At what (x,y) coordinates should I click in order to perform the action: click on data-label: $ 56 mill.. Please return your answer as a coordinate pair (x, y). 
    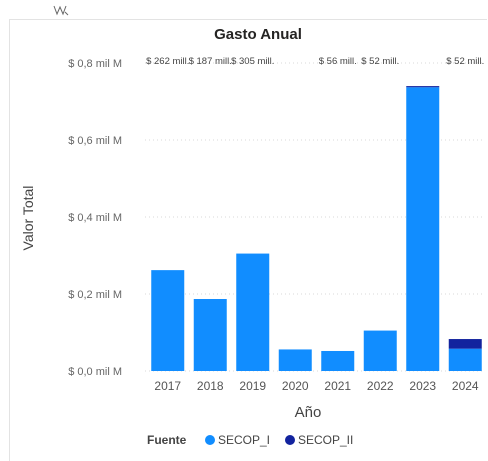
    Looking at the image, I should click on (338, 61).